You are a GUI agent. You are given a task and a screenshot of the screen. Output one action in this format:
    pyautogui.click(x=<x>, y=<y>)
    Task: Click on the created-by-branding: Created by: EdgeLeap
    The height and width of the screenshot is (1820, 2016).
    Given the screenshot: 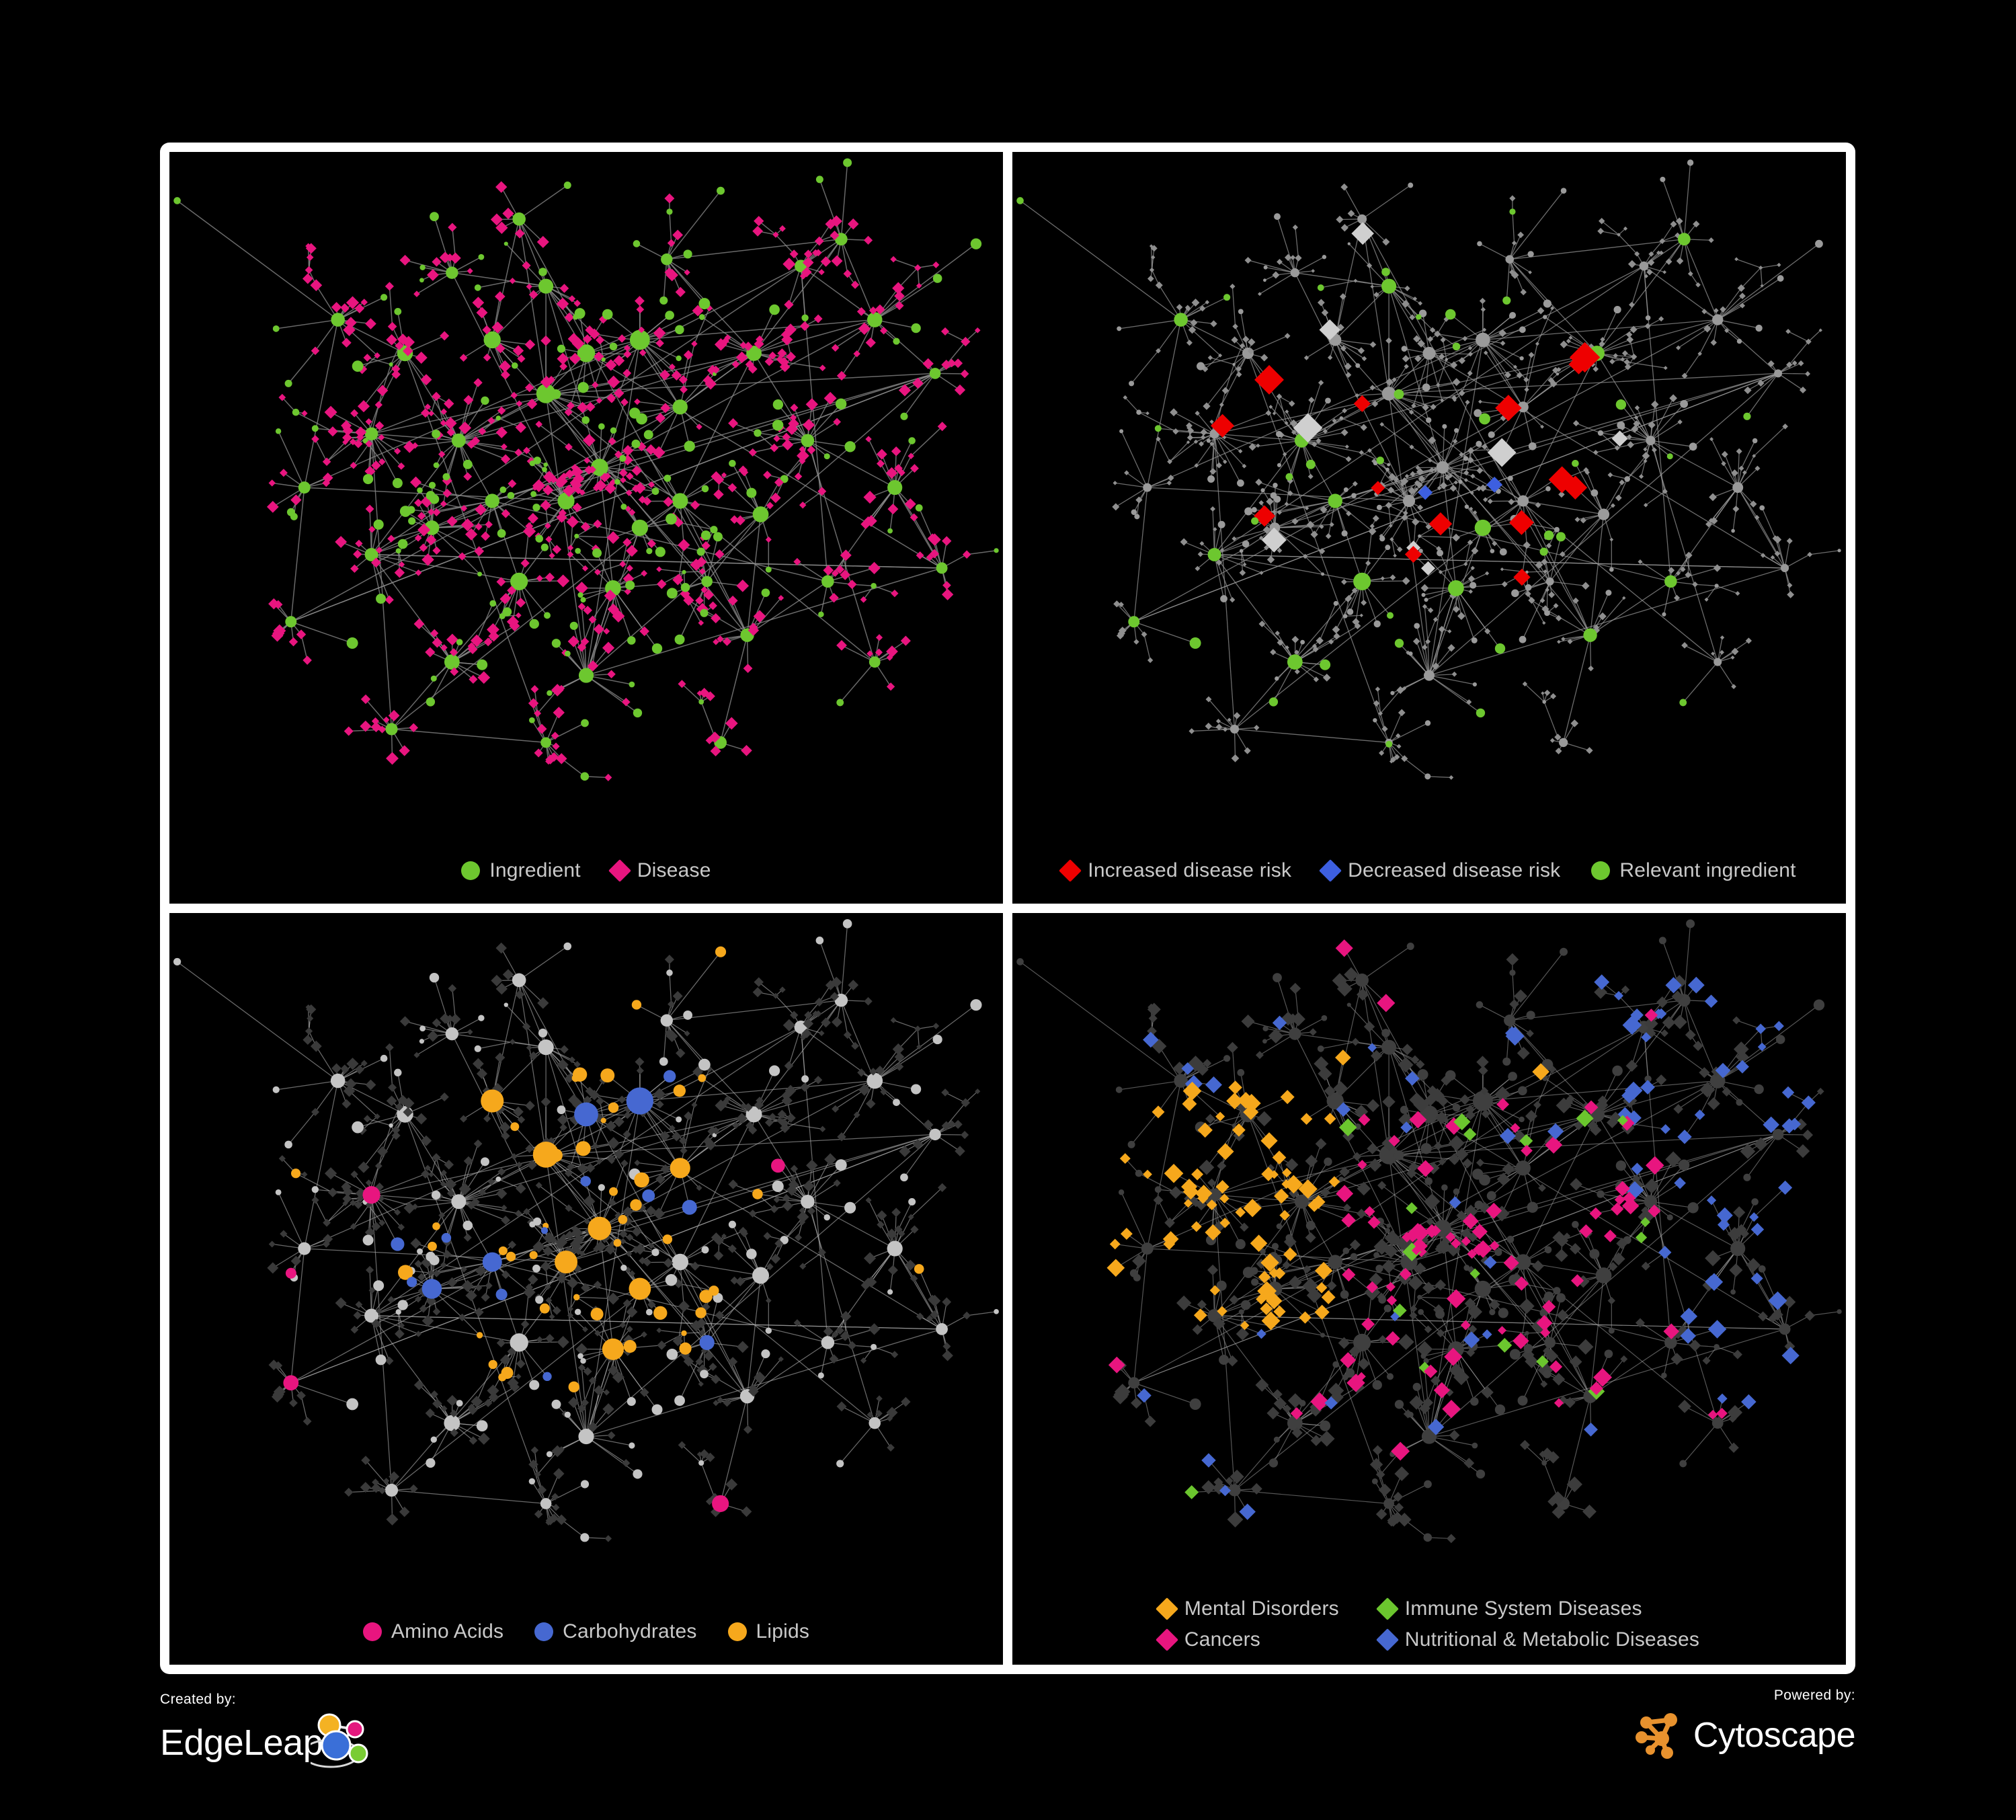 What is the action you would take?
    pyautogui.click(x=266, y=1732)
    